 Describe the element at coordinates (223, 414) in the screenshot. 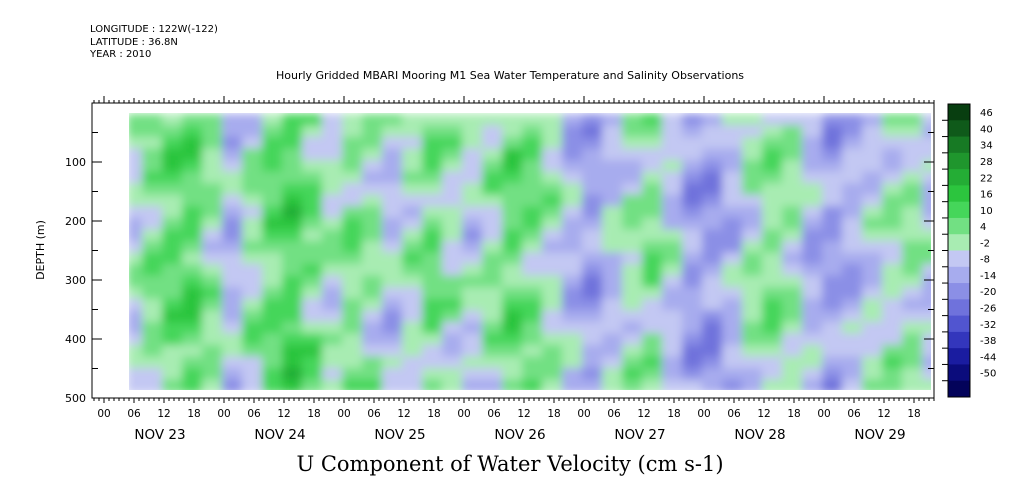

I see `x-hour-tick-label: 00` at that location.